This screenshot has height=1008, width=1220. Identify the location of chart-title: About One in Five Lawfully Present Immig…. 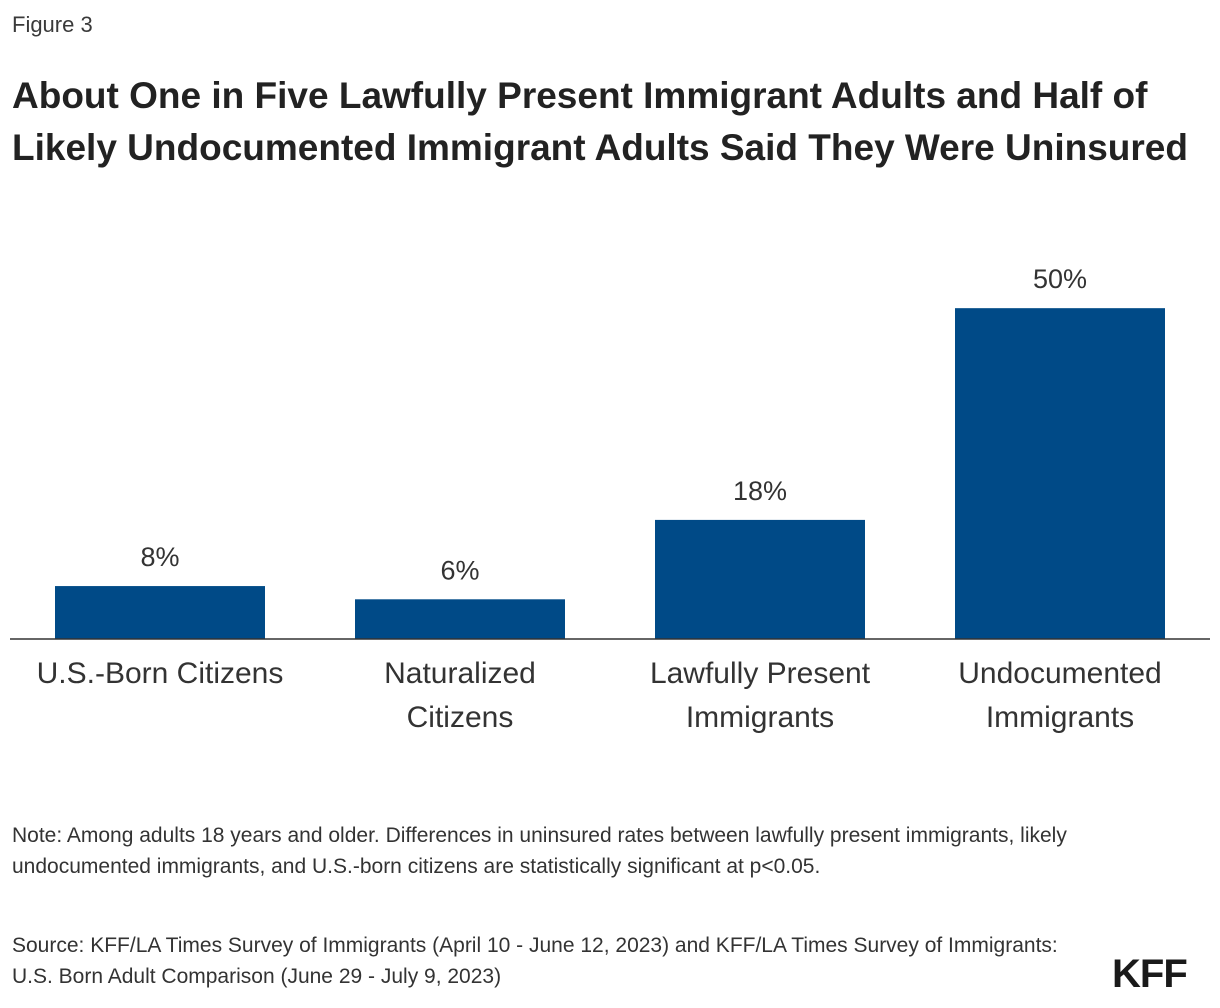
(600, 121).